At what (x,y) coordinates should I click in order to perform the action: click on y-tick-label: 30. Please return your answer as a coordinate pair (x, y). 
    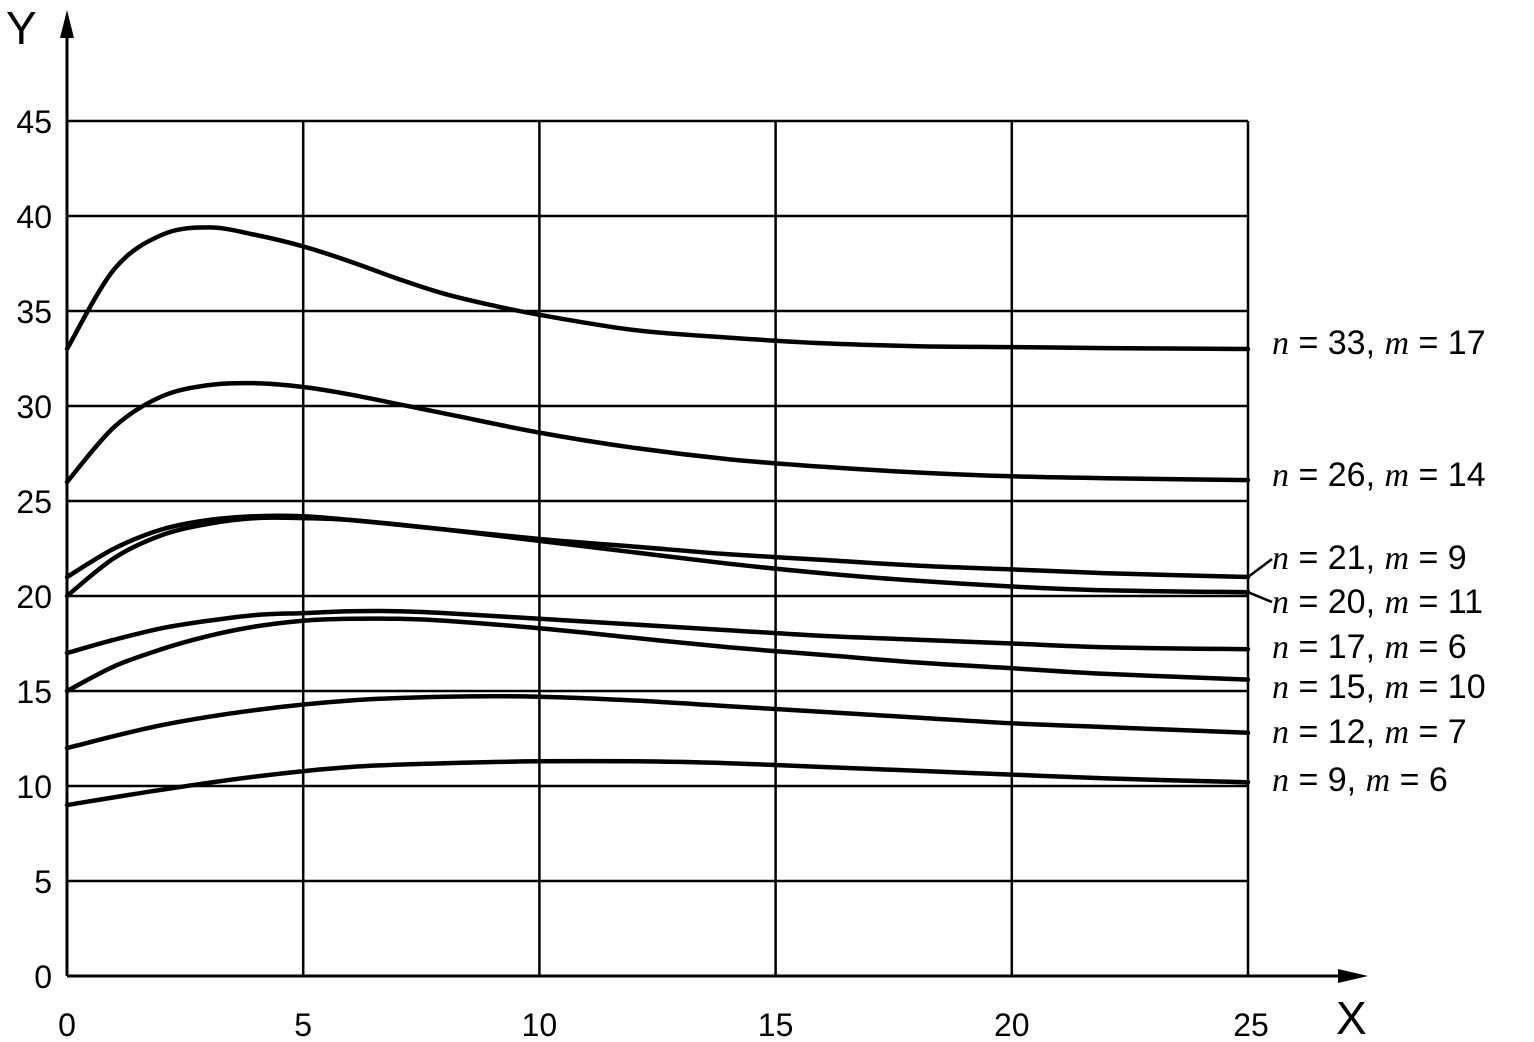
    Looking at the image, I should click on (34, 407).